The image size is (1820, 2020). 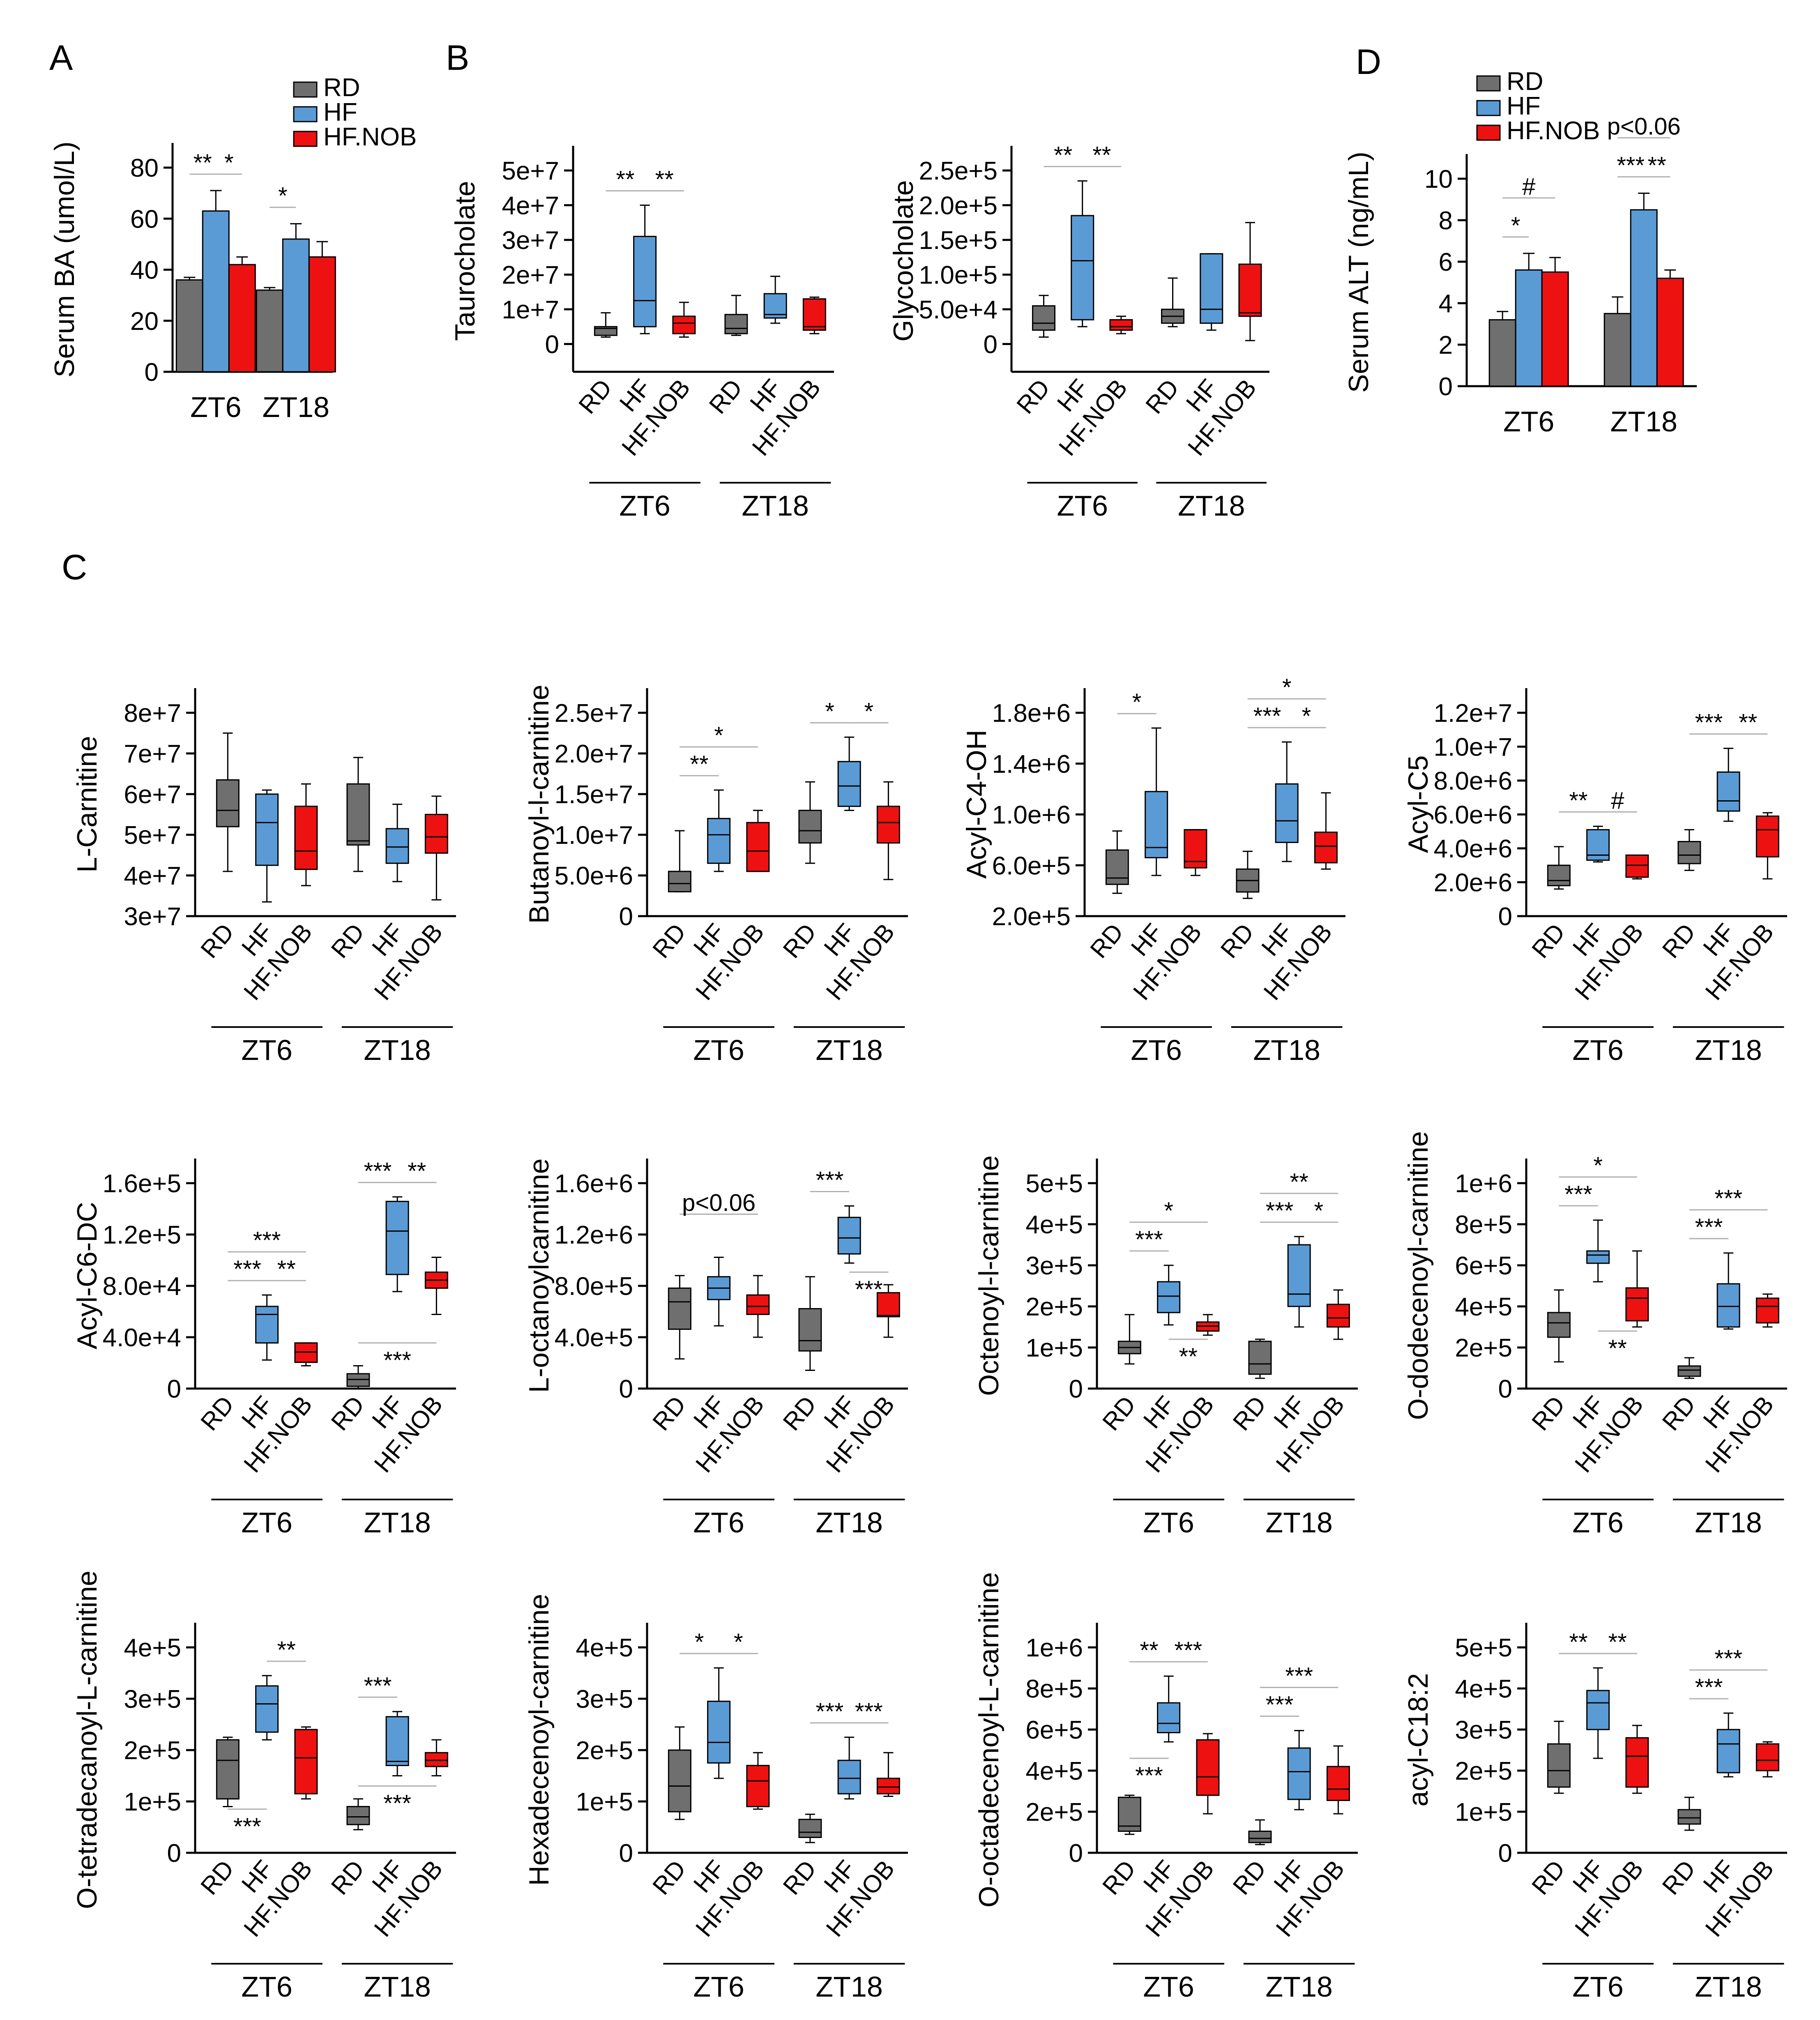 I want to click on y-tick-label: 4e+5, so click(x=1054, y=1225).